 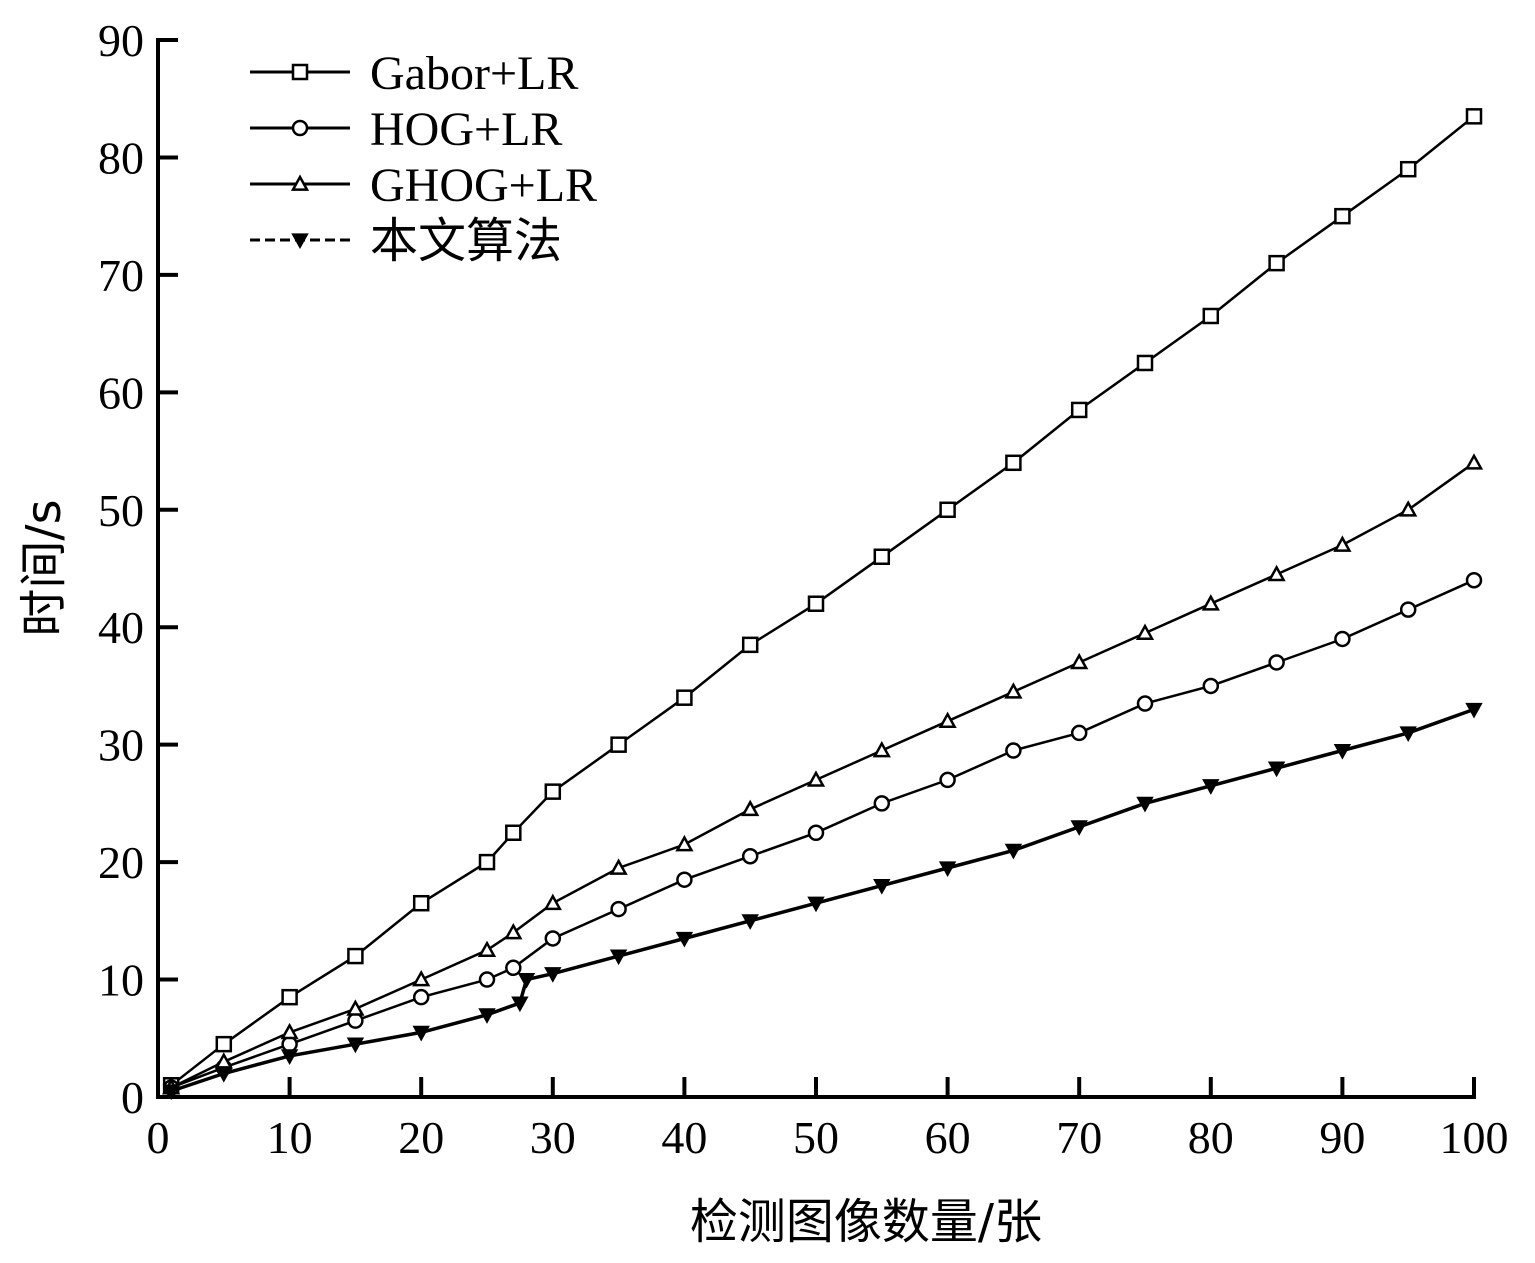 I want to click on y-tick-label: 40, so click(x=121, y=627).